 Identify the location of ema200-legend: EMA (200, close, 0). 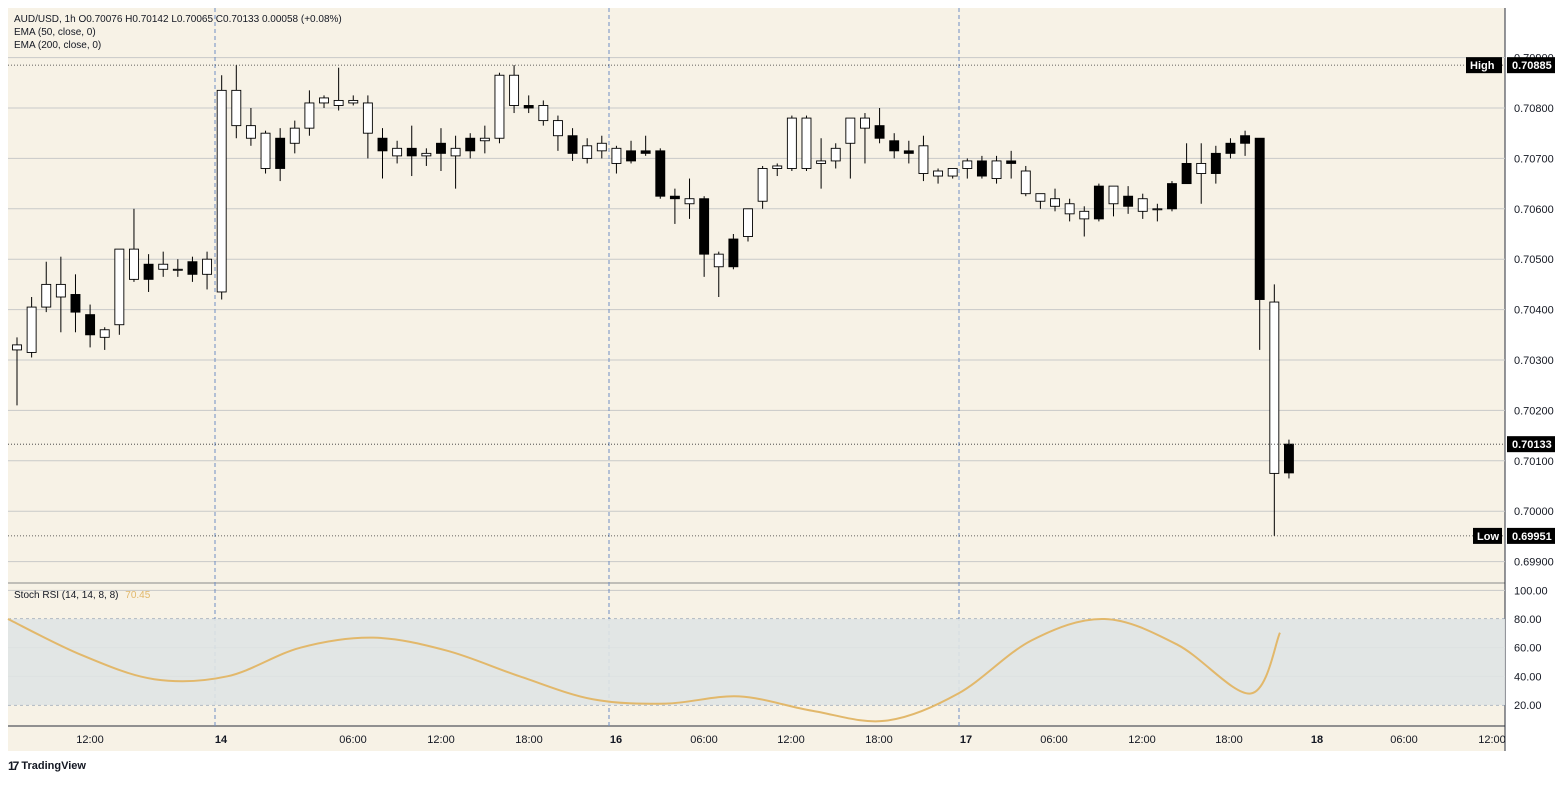
(58, 45).